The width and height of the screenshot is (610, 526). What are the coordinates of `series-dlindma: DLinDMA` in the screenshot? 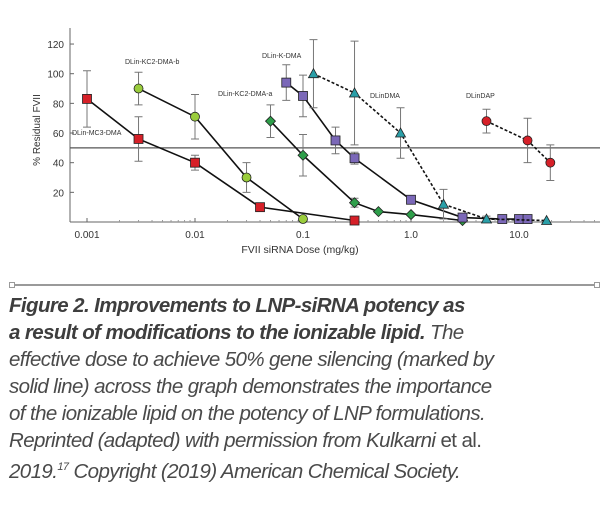 It's located at (430, 132).